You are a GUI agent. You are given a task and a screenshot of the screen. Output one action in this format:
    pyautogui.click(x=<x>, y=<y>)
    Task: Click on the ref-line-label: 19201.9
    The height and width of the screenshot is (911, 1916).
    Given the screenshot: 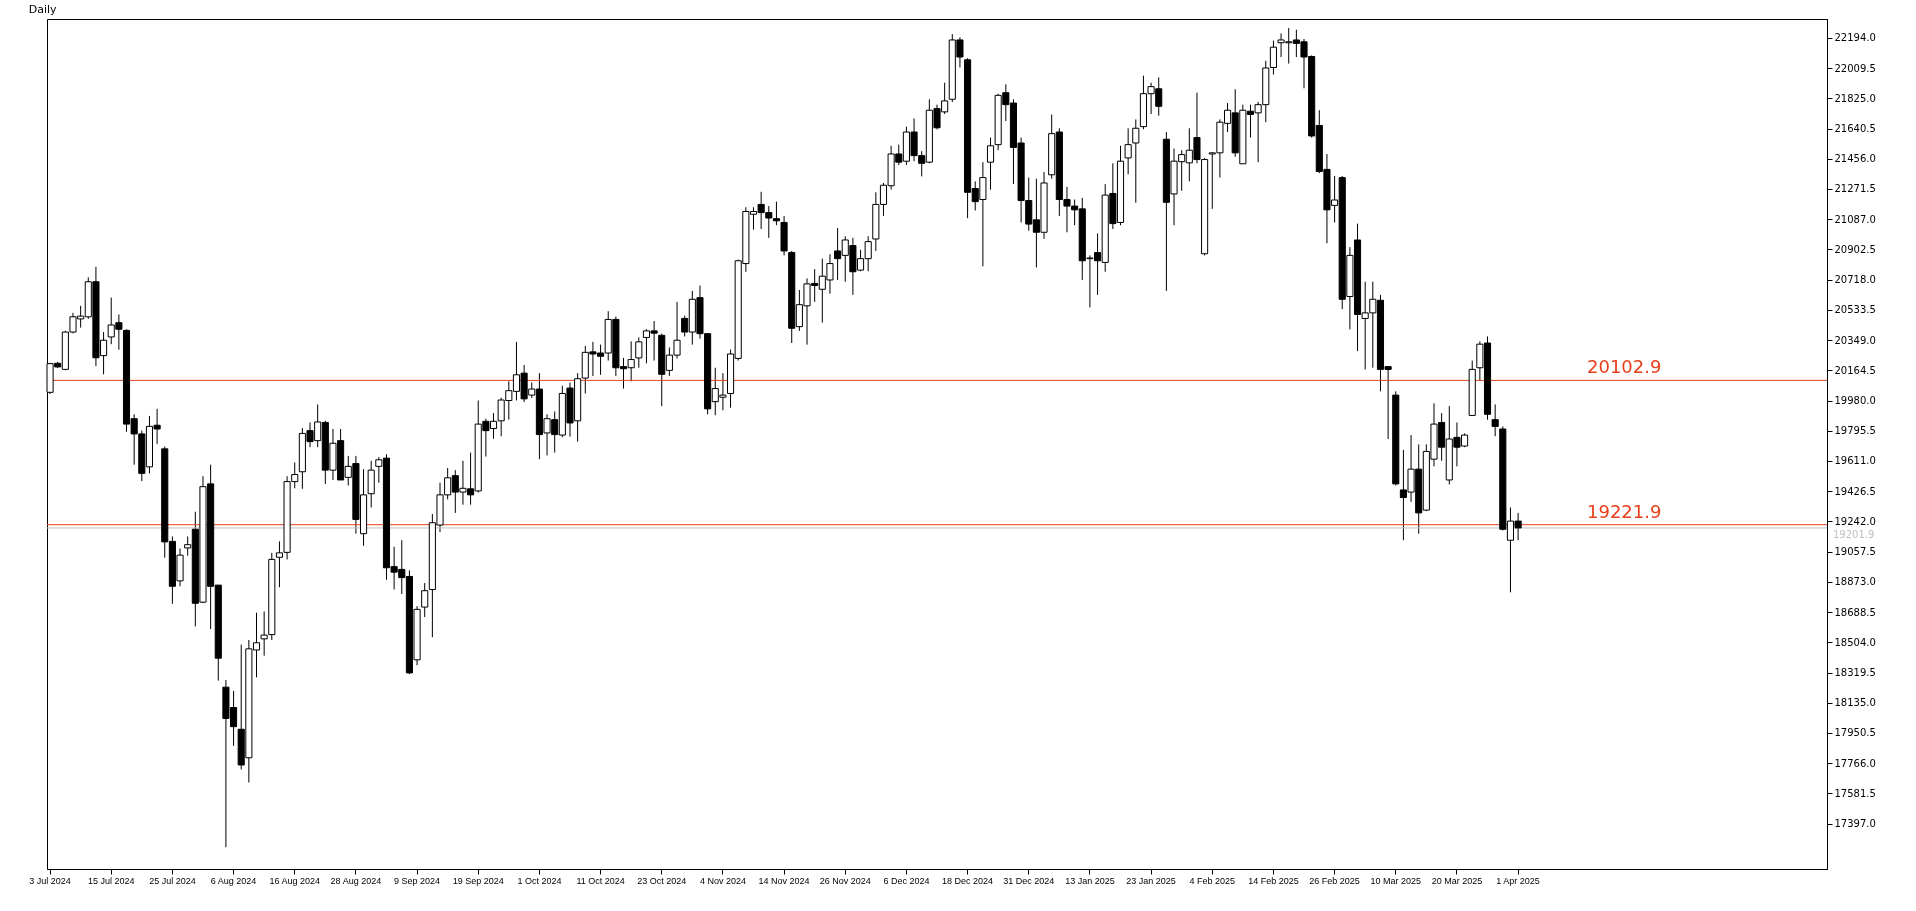 What is the action you would take?
    pyautogui.click(x=1854, y=534)
    